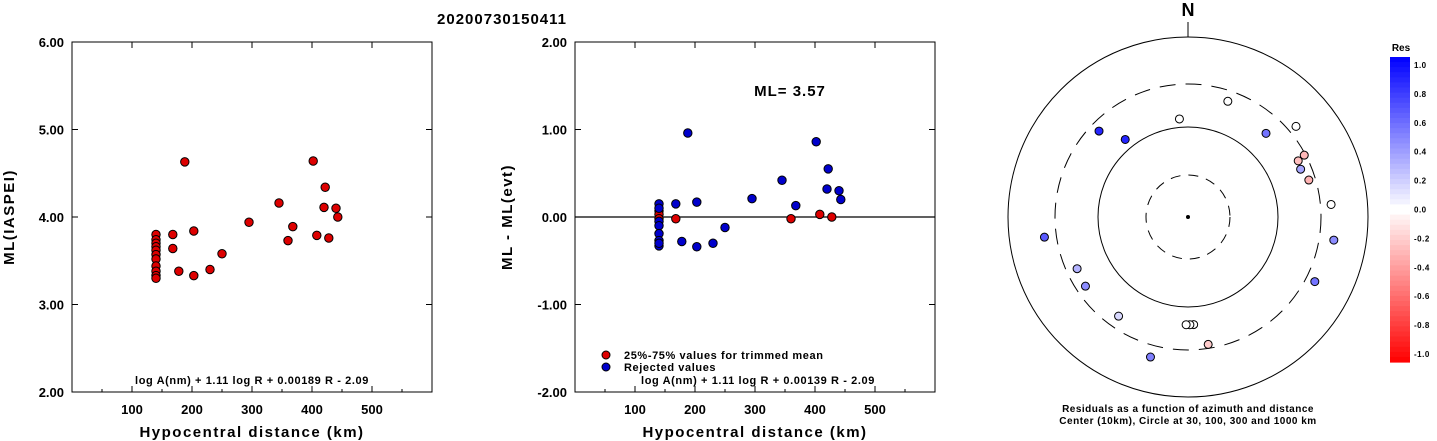 The height and width of the screenshot is (441, 1437). What do you see at coordinates (51, 392) in the screenshot?
I see `magnitude-ytick-label: 2.00` at bounding box center [51, 392].